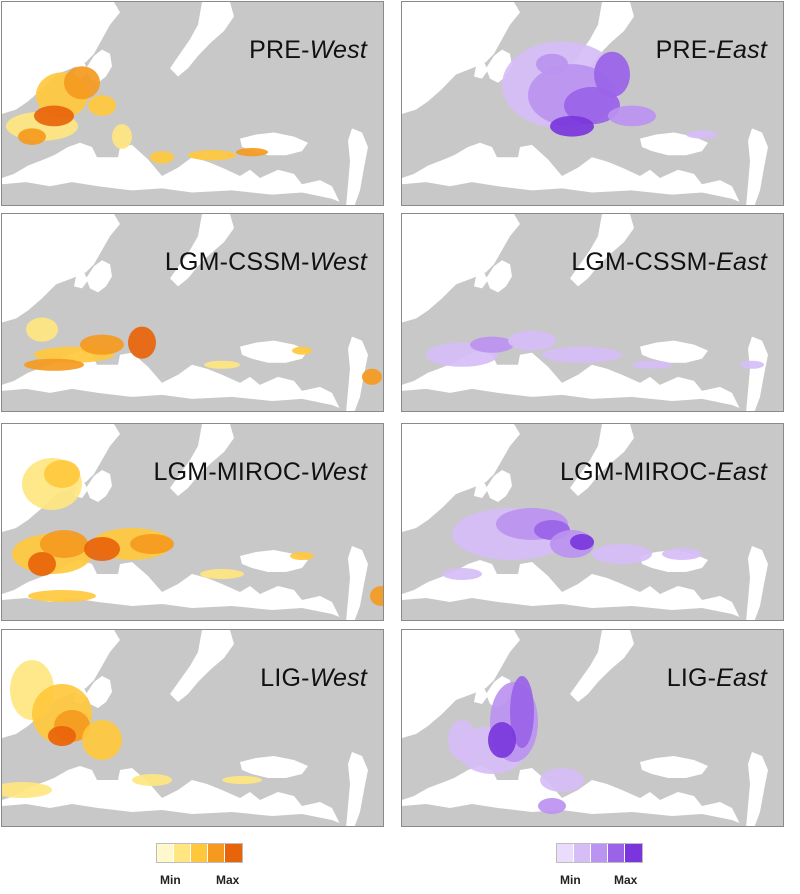  I want to click on map-panel-pre-west: PRE-West, so click(192, 103).